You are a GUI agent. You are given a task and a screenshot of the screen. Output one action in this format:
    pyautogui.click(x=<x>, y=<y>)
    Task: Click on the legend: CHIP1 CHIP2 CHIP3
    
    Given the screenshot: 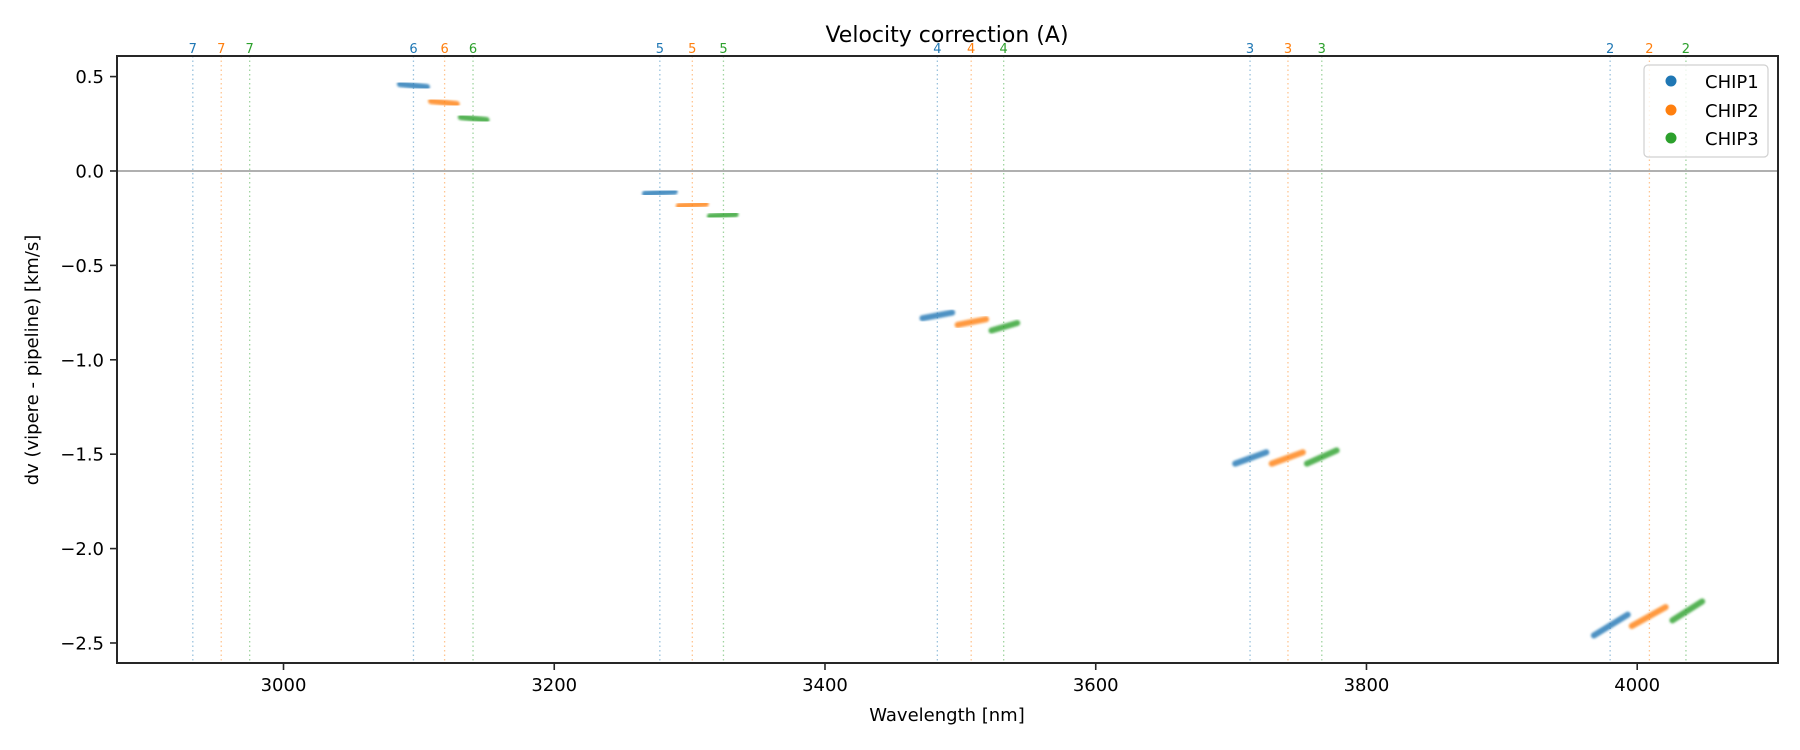 What is the action you would take?
    pyautogui.click(x=1706, y=111)
    